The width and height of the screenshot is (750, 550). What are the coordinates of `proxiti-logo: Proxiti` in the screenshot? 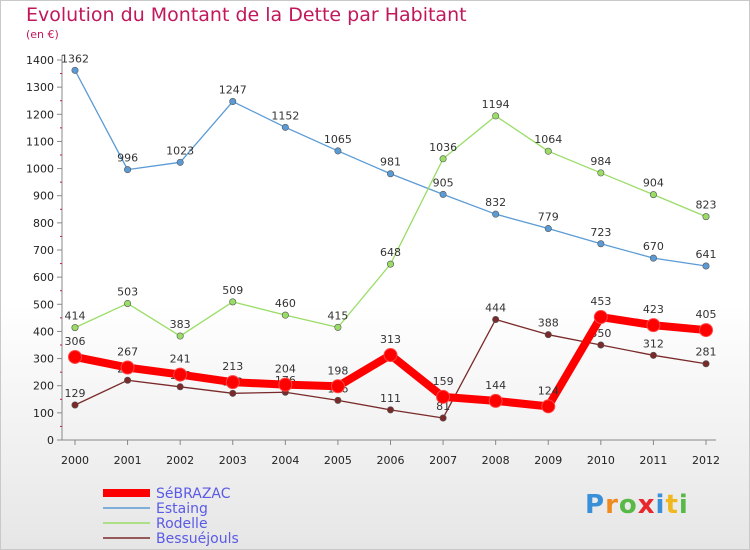 It's located at (637, 505).